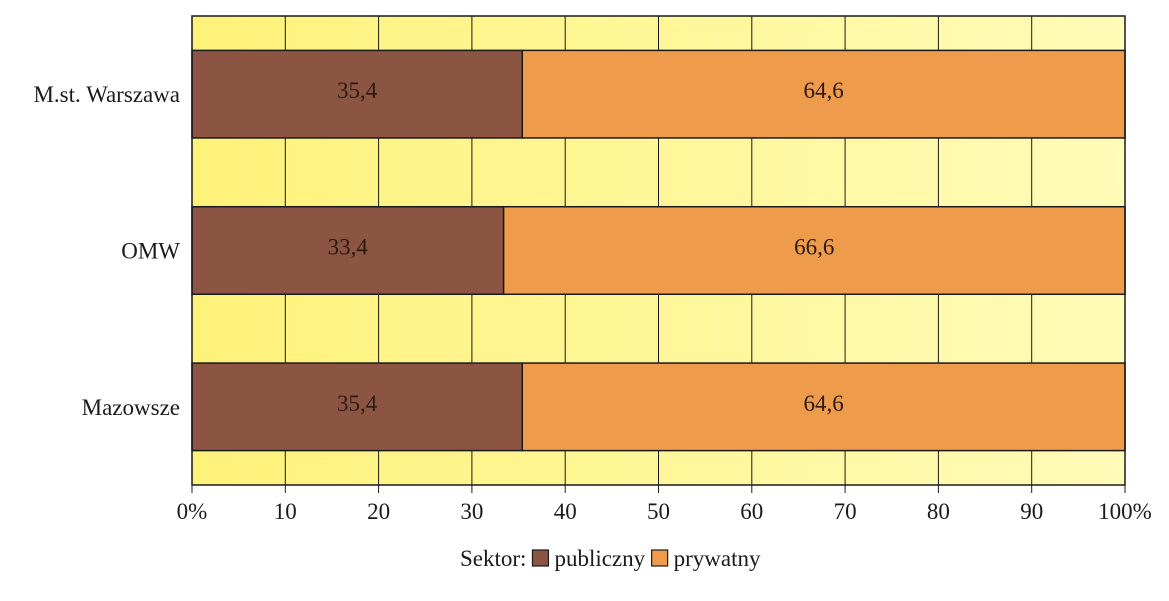 The image size is (1169, 601). I want to click on x-tick-label: 80, so click(938, 511).